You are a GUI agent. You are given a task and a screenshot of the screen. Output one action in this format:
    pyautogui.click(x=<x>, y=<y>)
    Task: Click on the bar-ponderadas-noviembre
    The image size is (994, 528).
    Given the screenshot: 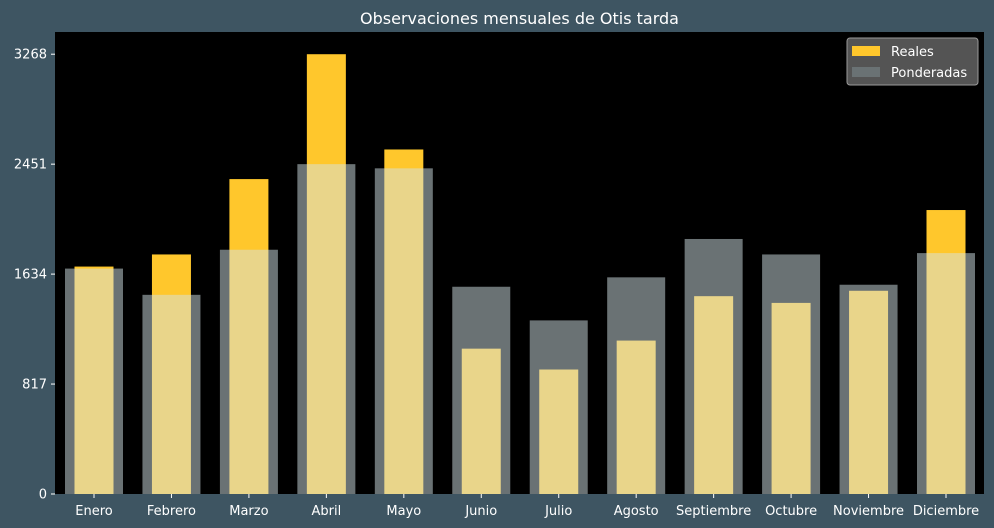 What is the action you would take?
    pyautogui.click(x=868, y=389)
    